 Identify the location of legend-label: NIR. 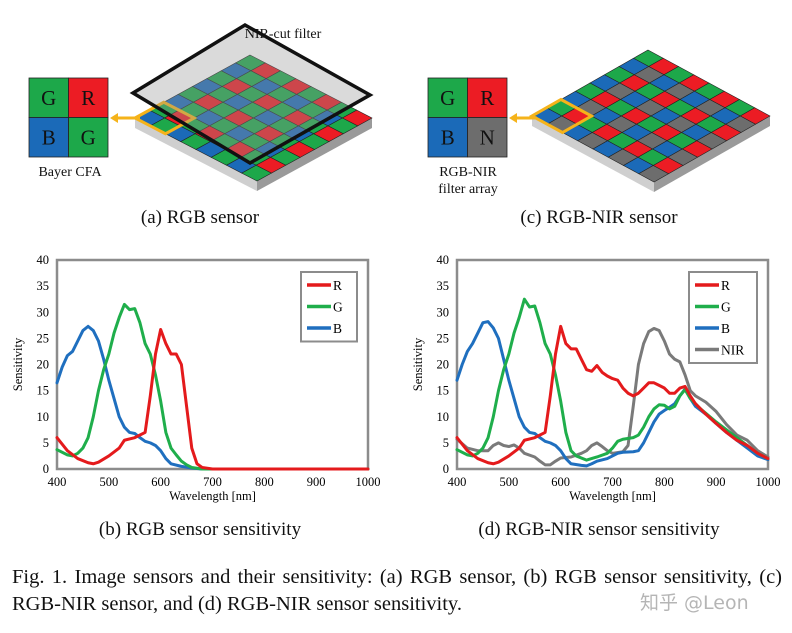
(732, 350).